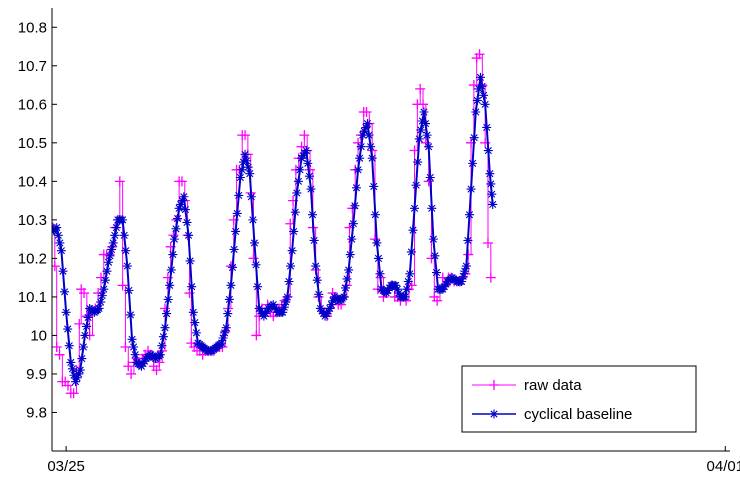 The image size is (740, 477). What do you see at coordinates (579, 399) in the screenshot?
I see `legend-box` at bounding box center [579, 399].